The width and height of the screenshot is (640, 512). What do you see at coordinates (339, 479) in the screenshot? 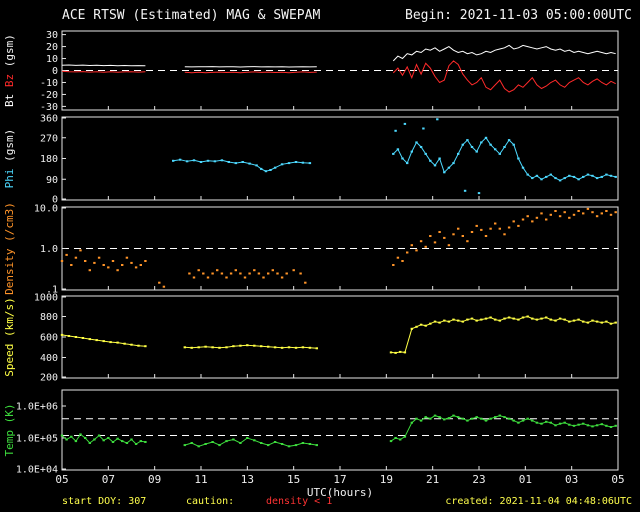
I see `xtick-label: 17` at bounding box center [339, 479].